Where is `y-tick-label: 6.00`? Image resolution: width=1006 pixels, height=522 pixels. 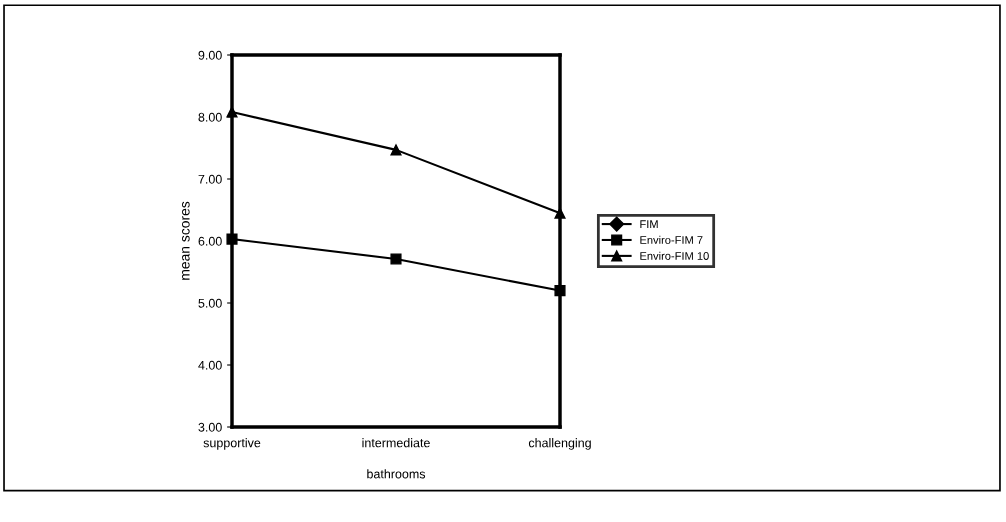
y-tick-label: 6.00 is located at coordinates (210, 241).